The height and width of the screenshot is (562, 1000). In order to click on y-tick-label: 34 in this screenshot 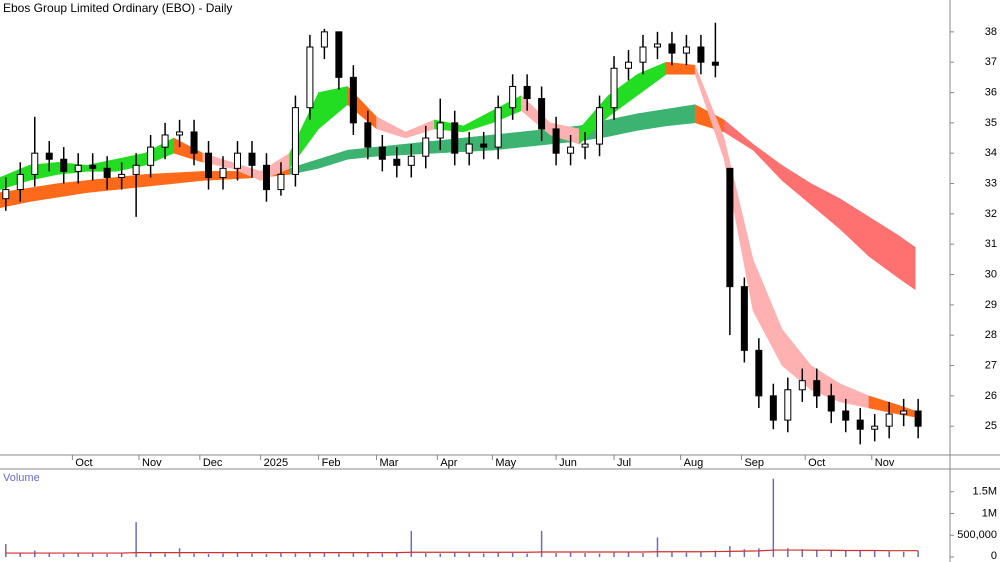, I will do `click(991, 153)`.